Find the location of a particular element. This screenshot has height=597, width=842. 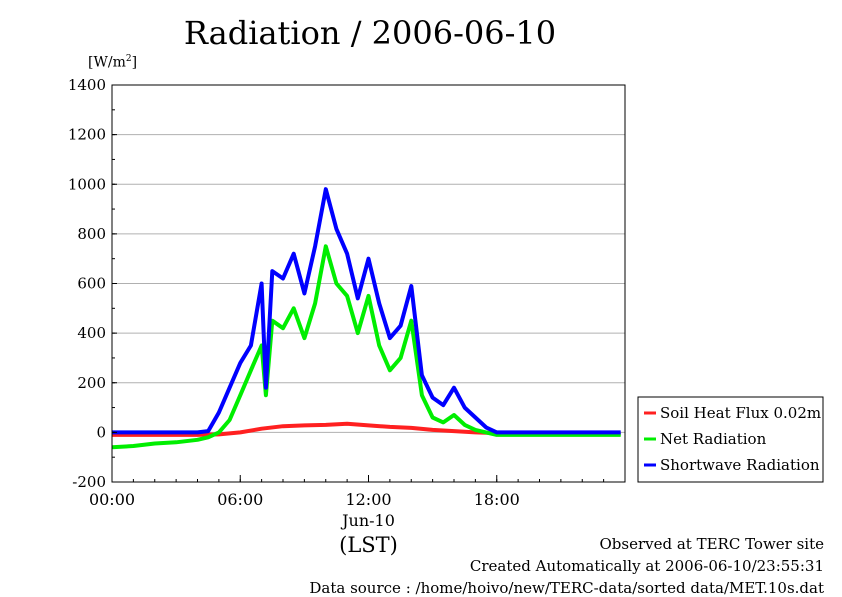

legend-box is located at coordinates (730, 439).